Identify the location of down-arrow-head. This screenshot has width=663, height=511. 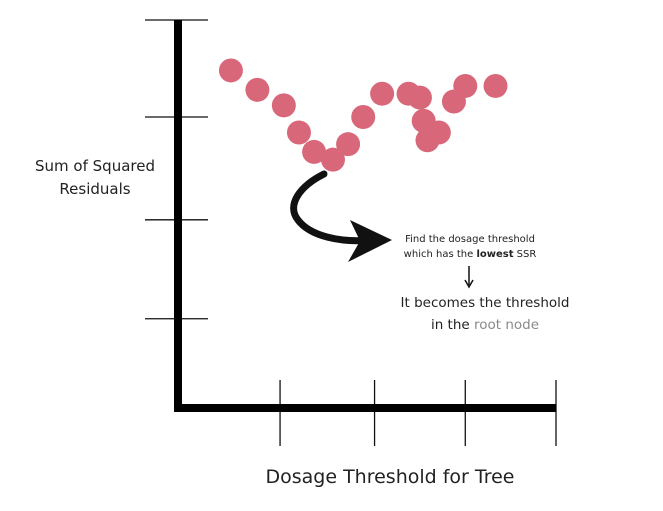
(469, 284).